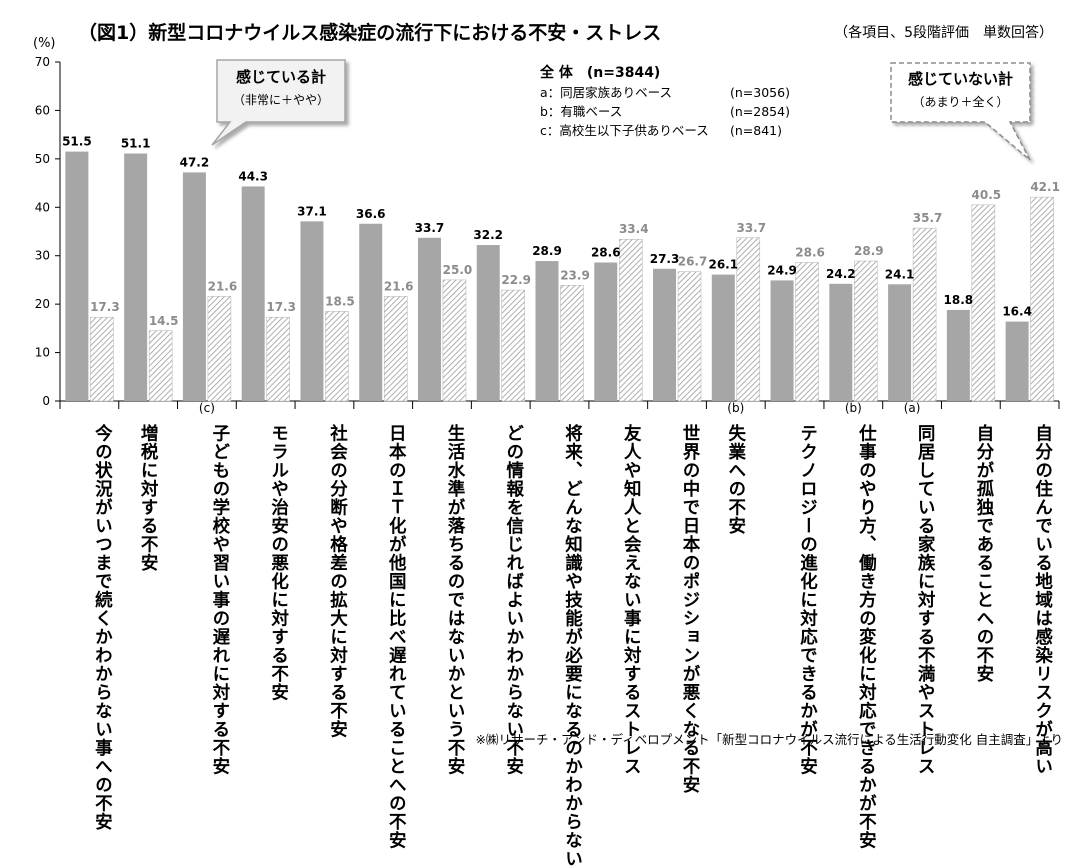  I want to click on callout-left-sub: （非常に＋やや）, so click(280, 100).